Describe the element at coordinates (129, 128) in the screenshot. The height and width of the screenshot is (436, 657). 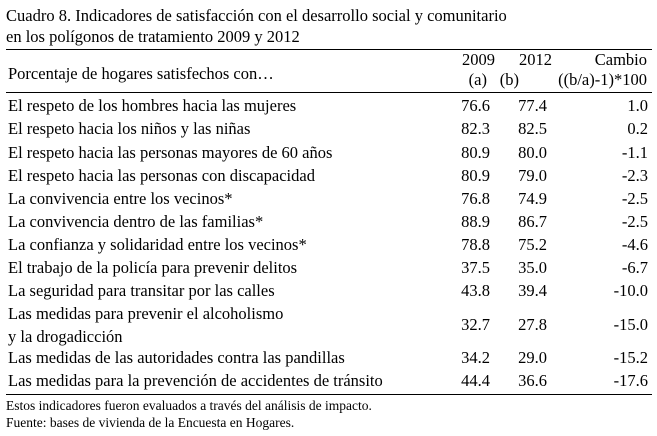
I see `row-label: El respeto hacia los niños y las niñas` at that location.